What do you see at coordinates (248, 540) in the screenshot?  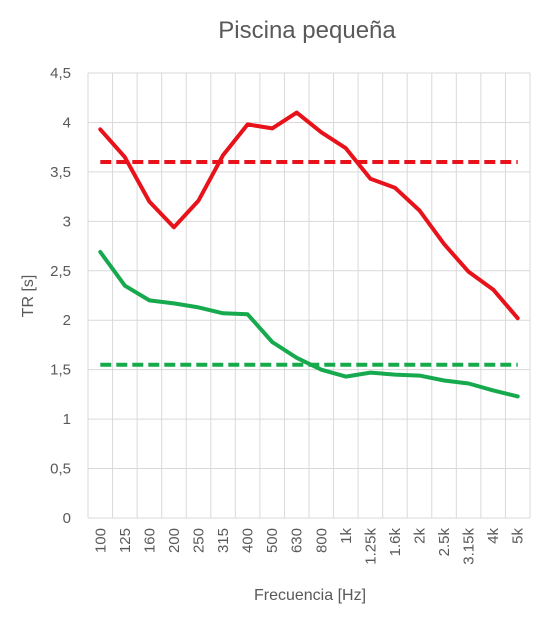 I see `x-tick-label: 400` at bounding box center [248, 540].